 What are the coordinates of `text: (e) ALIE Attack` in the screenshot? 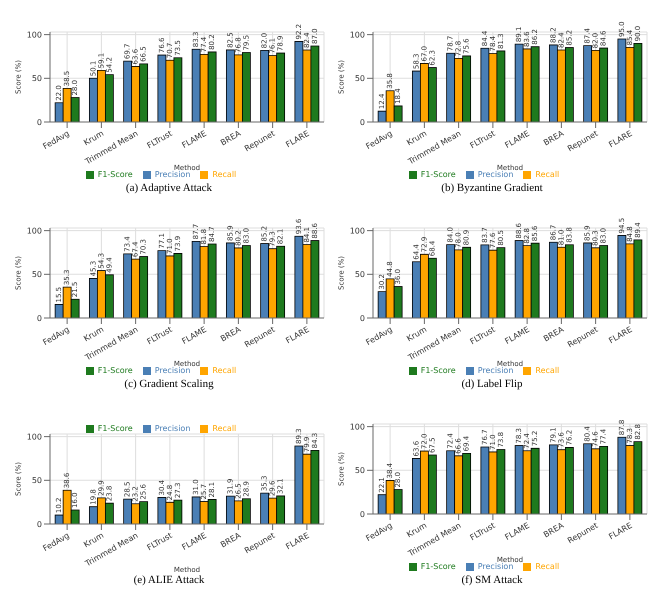 It's located at (169, 580).